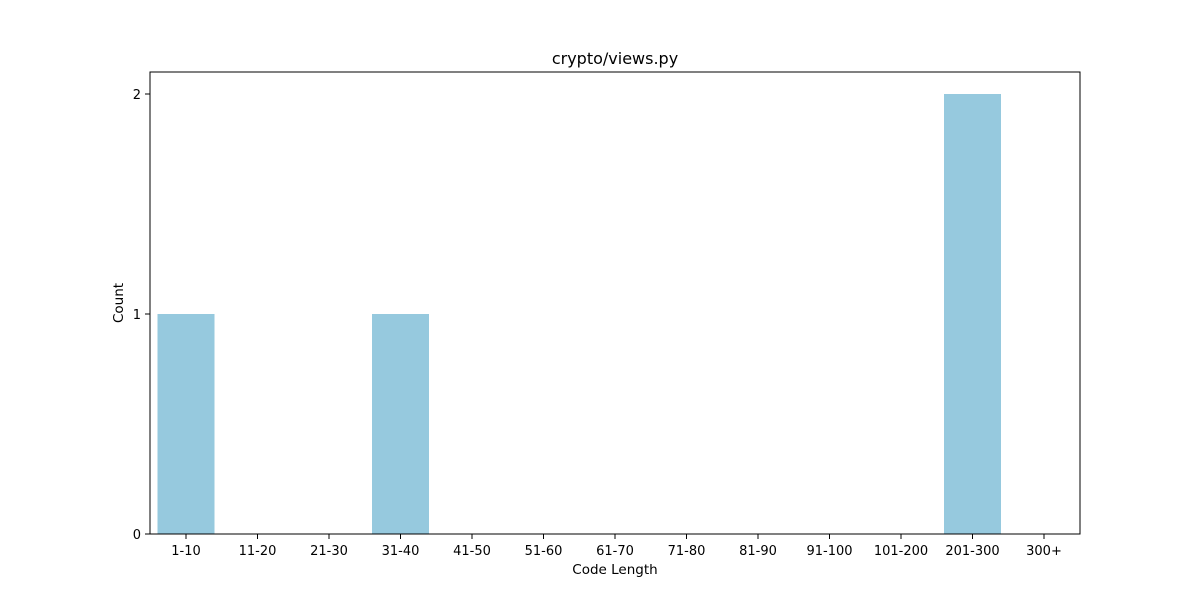 The height and width of the screenshot is (604, 1200). Describe the element at coordinates (401, 551) in the screenshot. I see `x-tick-label: 31-40` at that location.